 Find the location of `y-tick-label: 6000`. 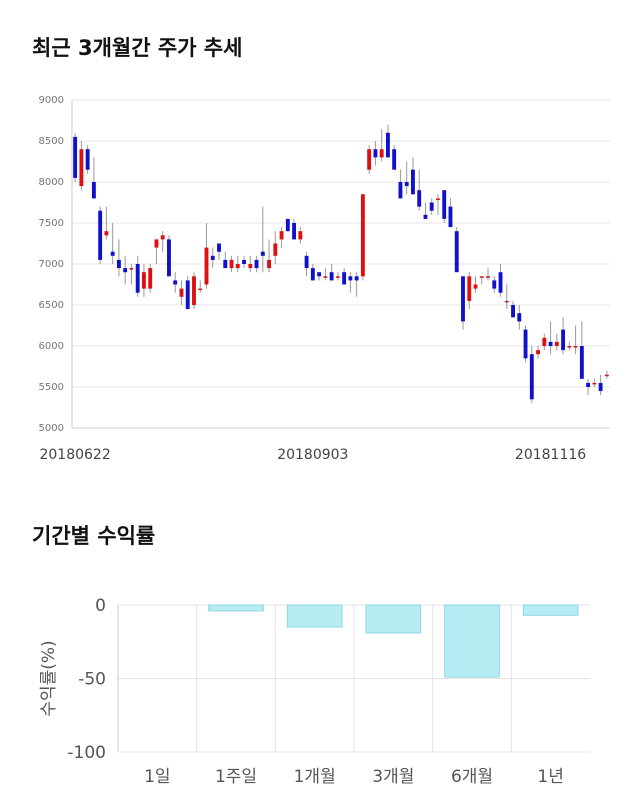

y-tick-label: 6000 is located at coordinates (51, 346).